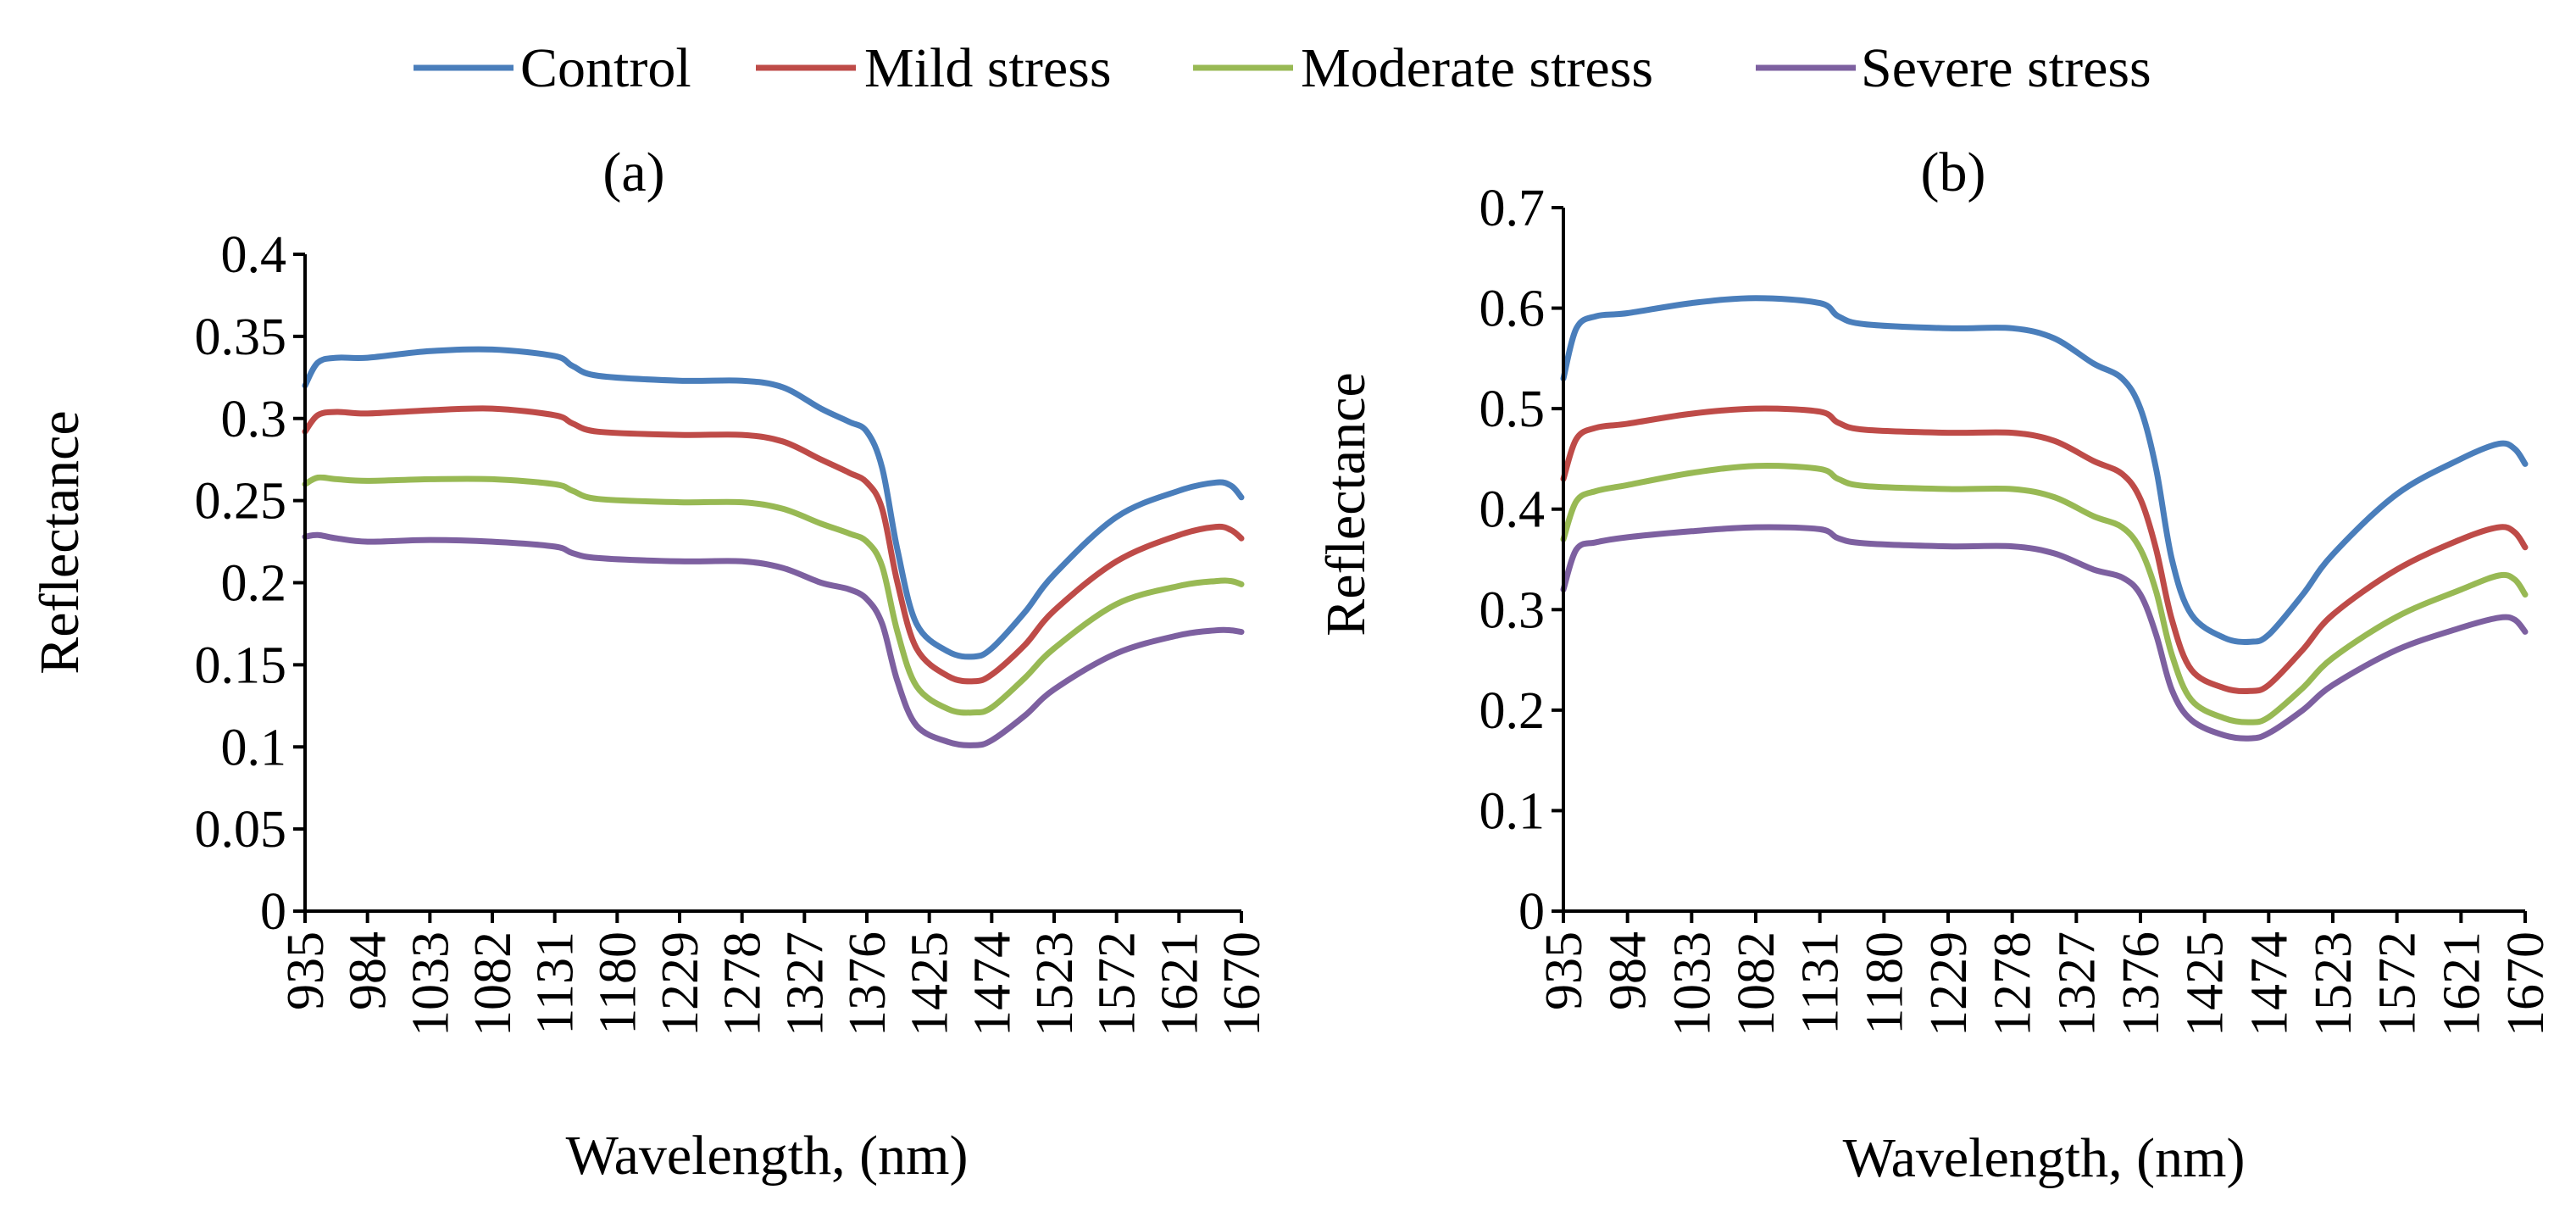 This screenshot has width=2576, height=1212. What do you see at coordinates (1055, 984) in the screenshot?
I see `x-tick-label-a: 1523` at bounding box center [1055, 984].